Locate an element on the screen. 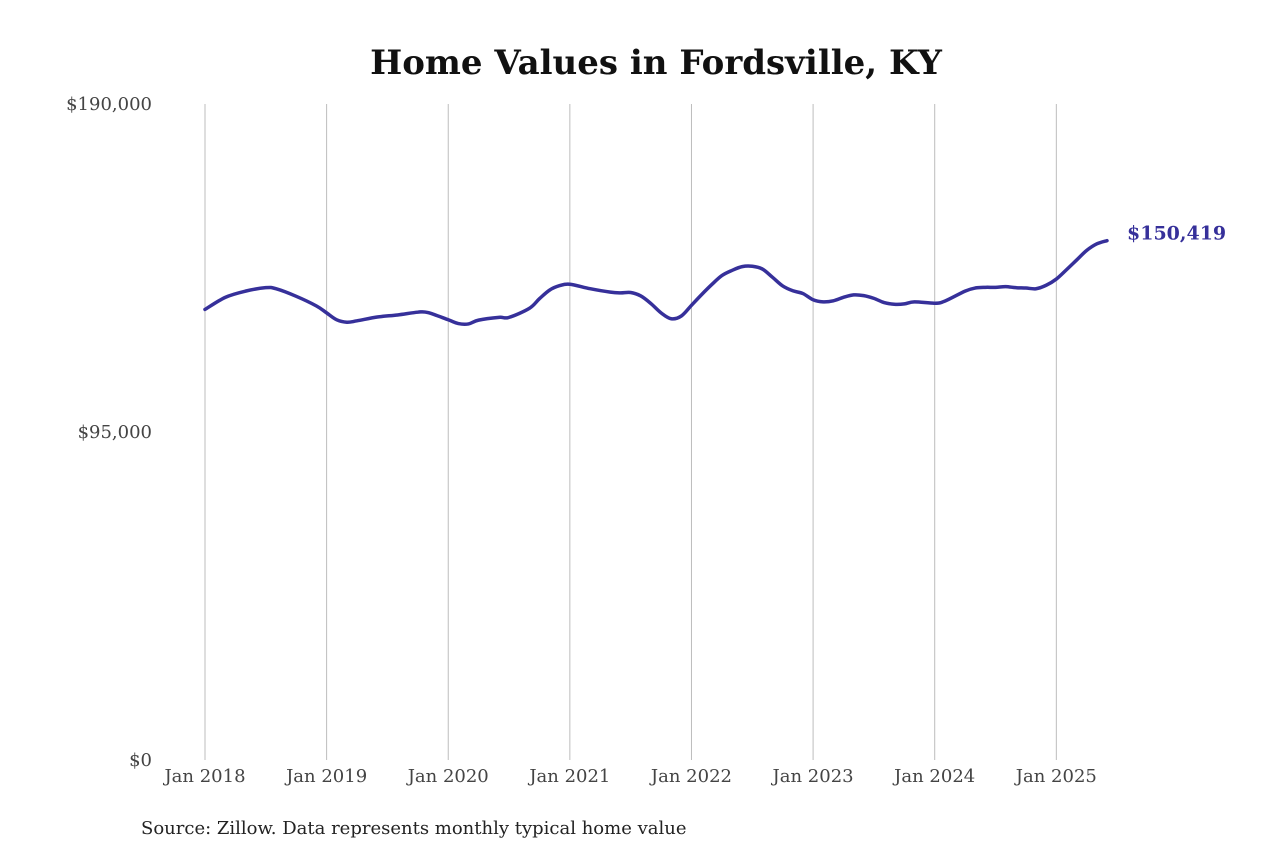 Image resolution: width=1280 pixels, height=853 pixels. x-tick-label: Jan 2021 is located at coordinates (568, 776).